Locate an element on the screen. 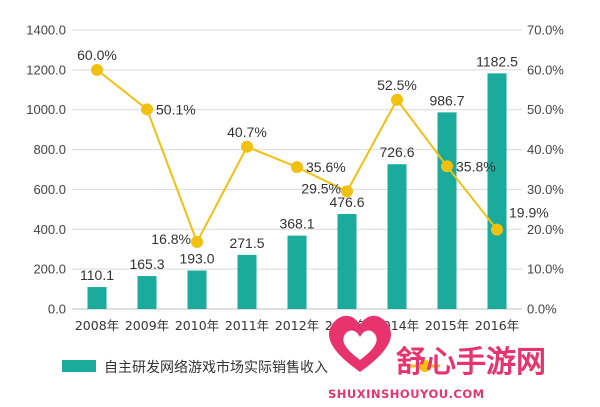 The image size is (600, 407). watermark-heart-inner-icon is located at coordinates (360, 345).